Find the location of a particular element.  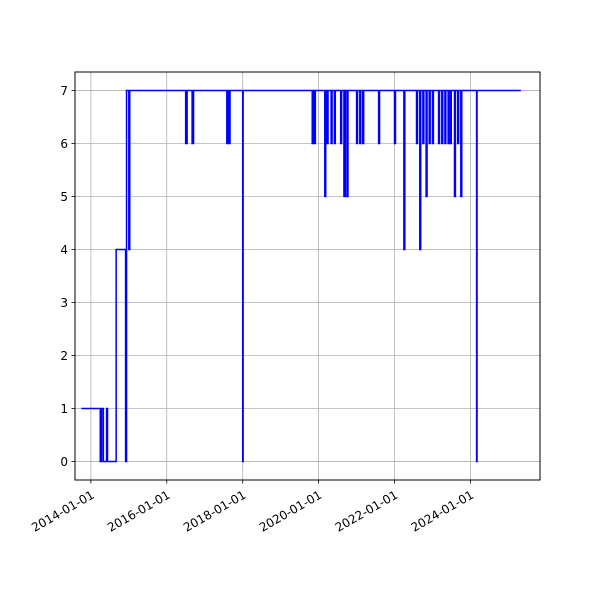

y-tick-label: 5 is located at coordinates (64, 197).